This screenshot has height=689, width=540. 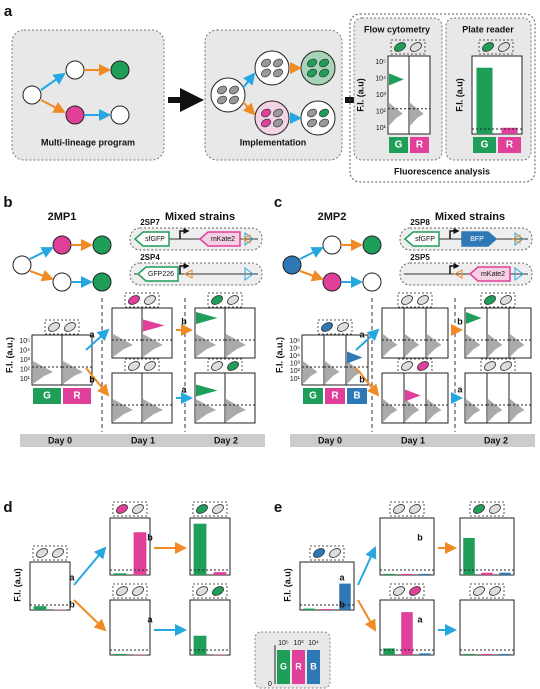 I want to click on y-tick-label: 10⁴, so click(x=380, y=78).